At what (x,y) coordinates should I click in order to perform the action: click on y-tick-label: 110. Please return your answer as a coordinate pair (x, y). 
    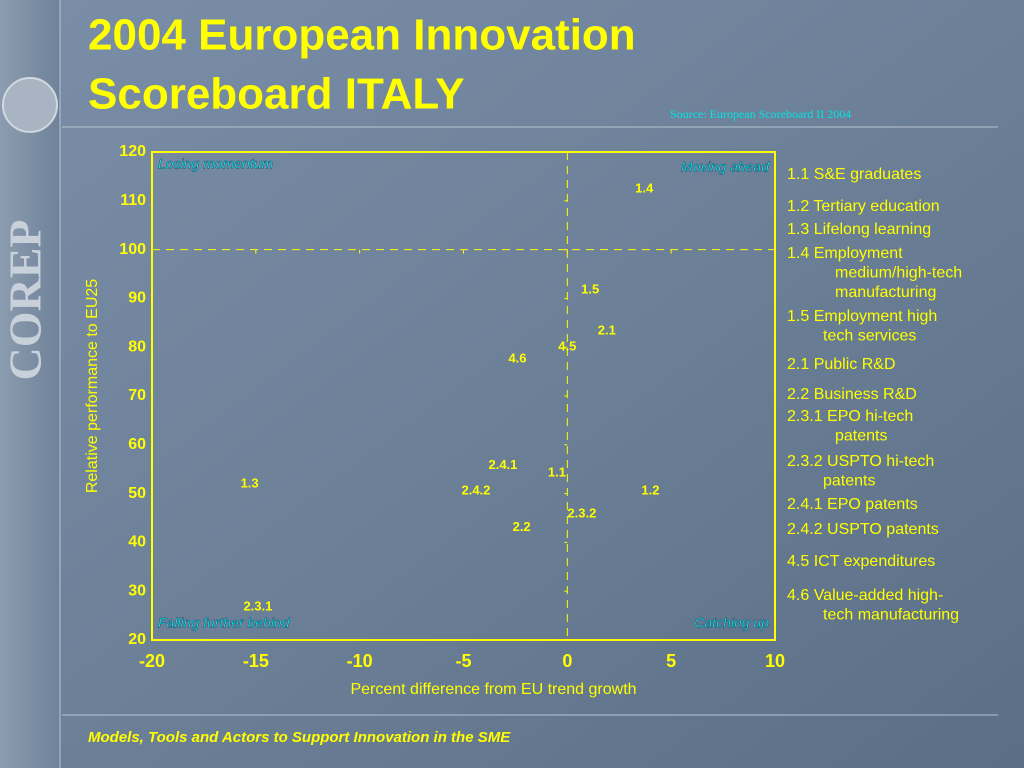
    Looking at the image, I should click on (133, 200).